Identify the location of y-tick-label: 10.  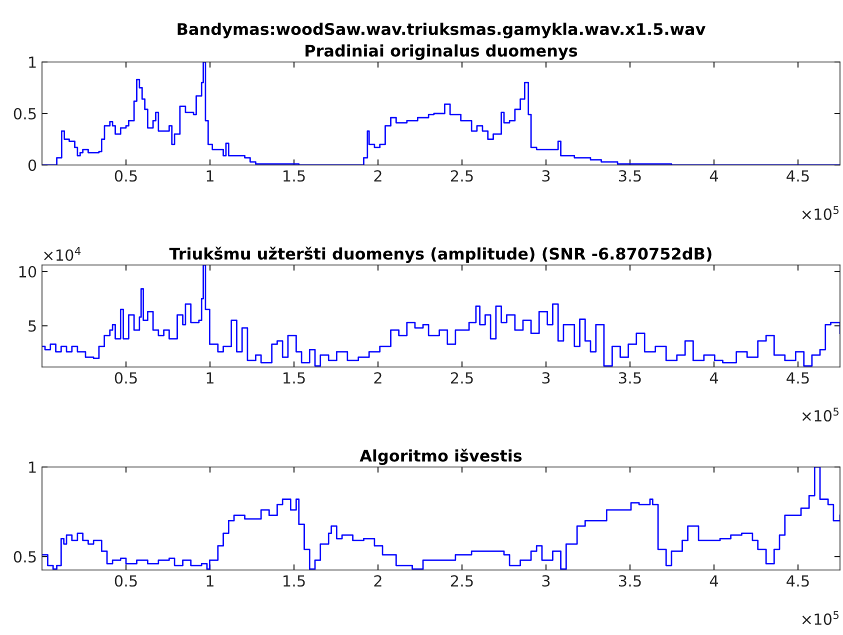
(27, 272).